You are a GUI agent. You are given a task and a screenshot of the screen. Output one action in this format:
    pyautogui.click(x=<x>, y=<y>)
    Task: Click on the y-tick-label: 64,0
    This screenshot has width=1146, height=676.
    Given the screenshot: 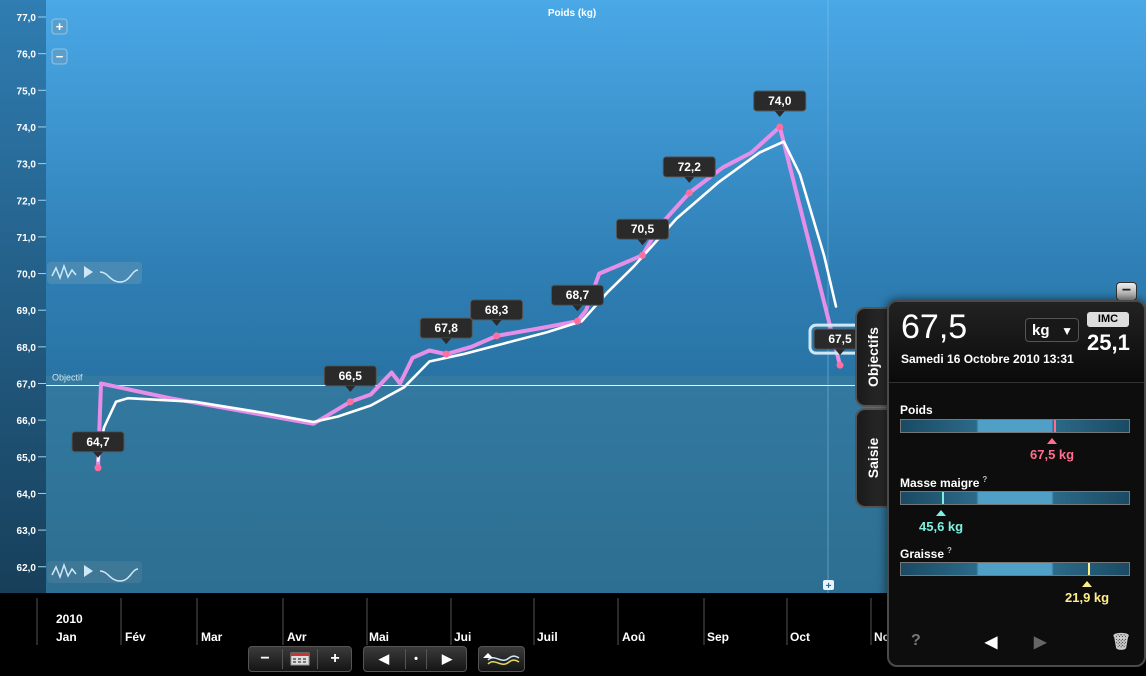 What is the action you would take?
    pyautogui.click(x=27, y=494)
    